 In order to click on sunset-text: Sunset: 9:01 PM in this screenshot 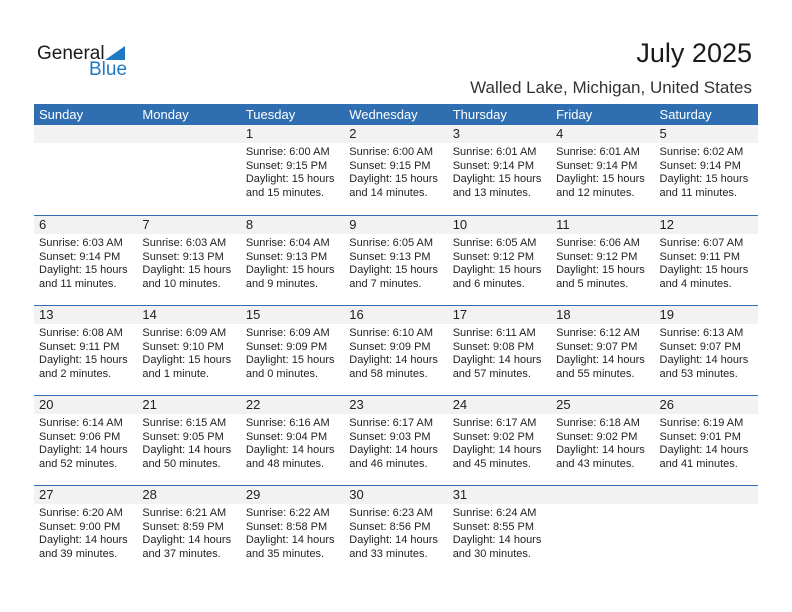, I will do `click(700, 436)`.